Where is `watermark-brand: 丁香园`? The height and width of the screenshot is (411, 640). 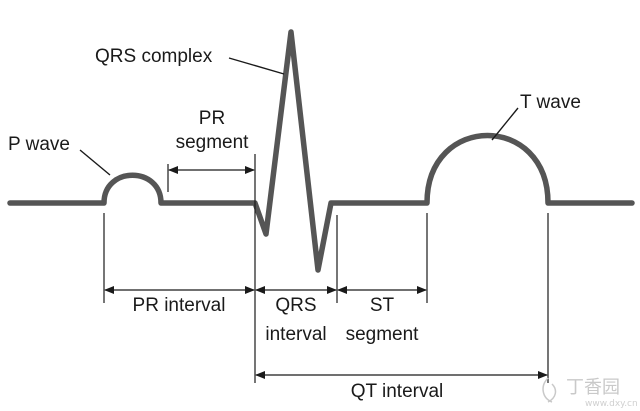 watermark-brand: 丁香园 is located at coordinates (593, 387).